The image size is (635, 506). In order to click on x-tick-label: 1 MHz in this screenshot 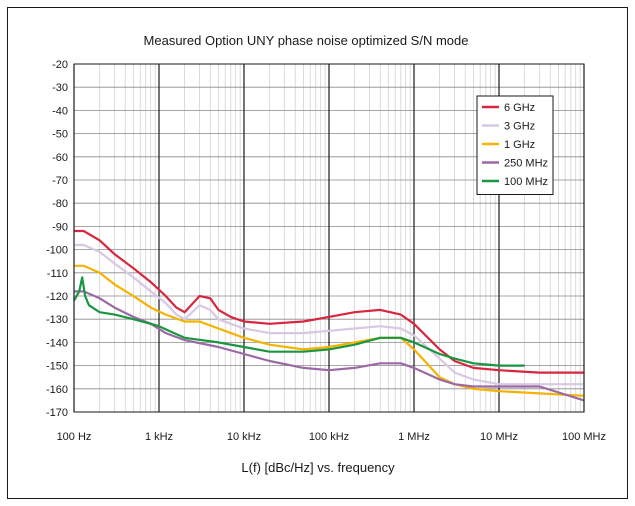, I will do `click(414, 437)`.